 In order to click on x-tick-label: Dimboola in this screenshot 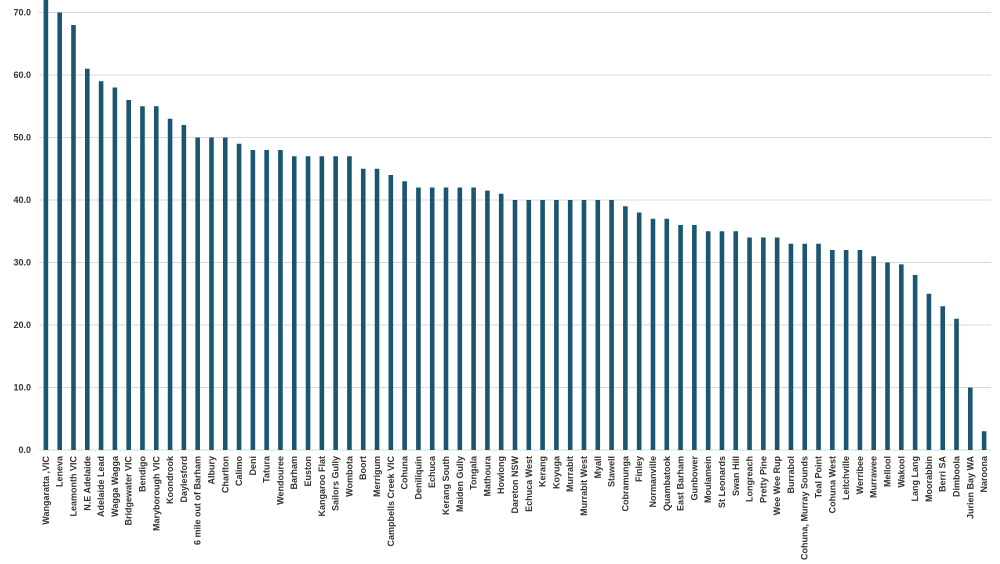, I will do `click(957, 476)`.